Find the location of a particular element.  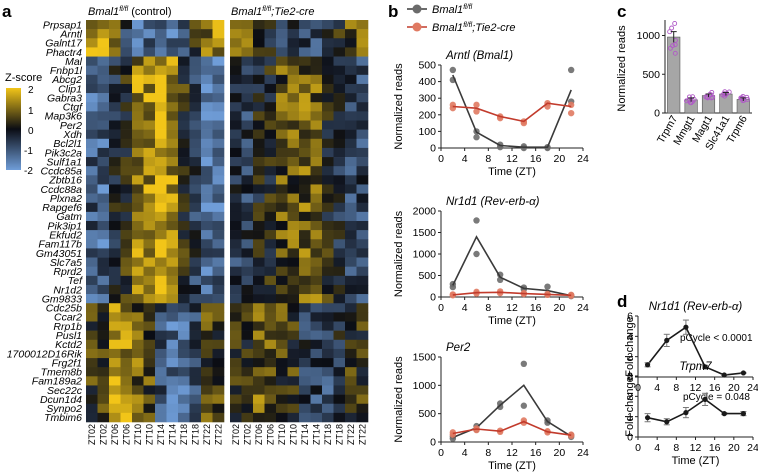

mean-marker is located at coordinates (743, 414).